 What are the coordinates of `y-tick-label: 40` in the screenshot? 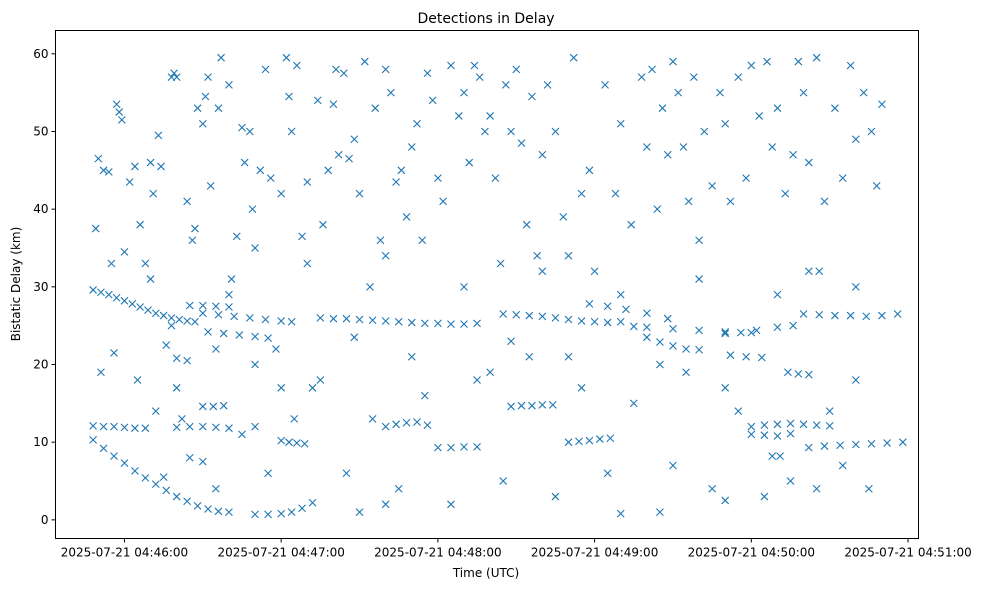 It's located at (40, 209).